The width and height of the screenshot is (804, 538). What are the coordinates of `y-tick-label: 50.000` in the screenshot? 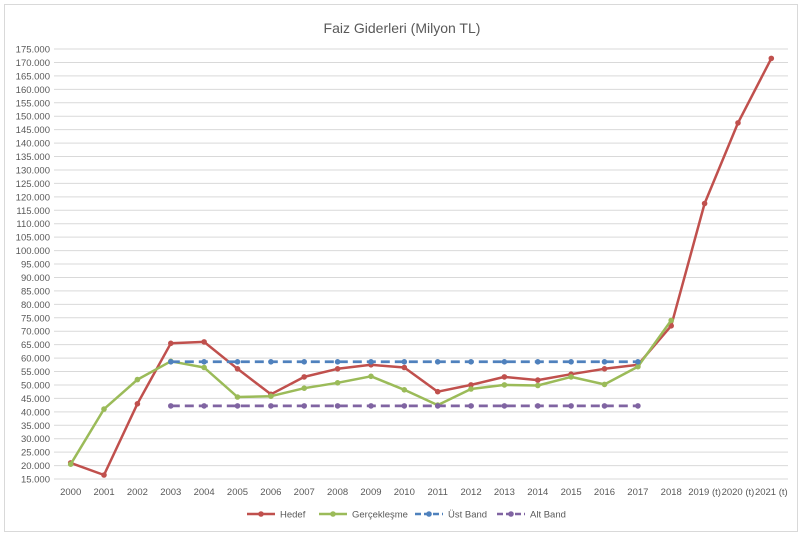 It's located at (35, 385).